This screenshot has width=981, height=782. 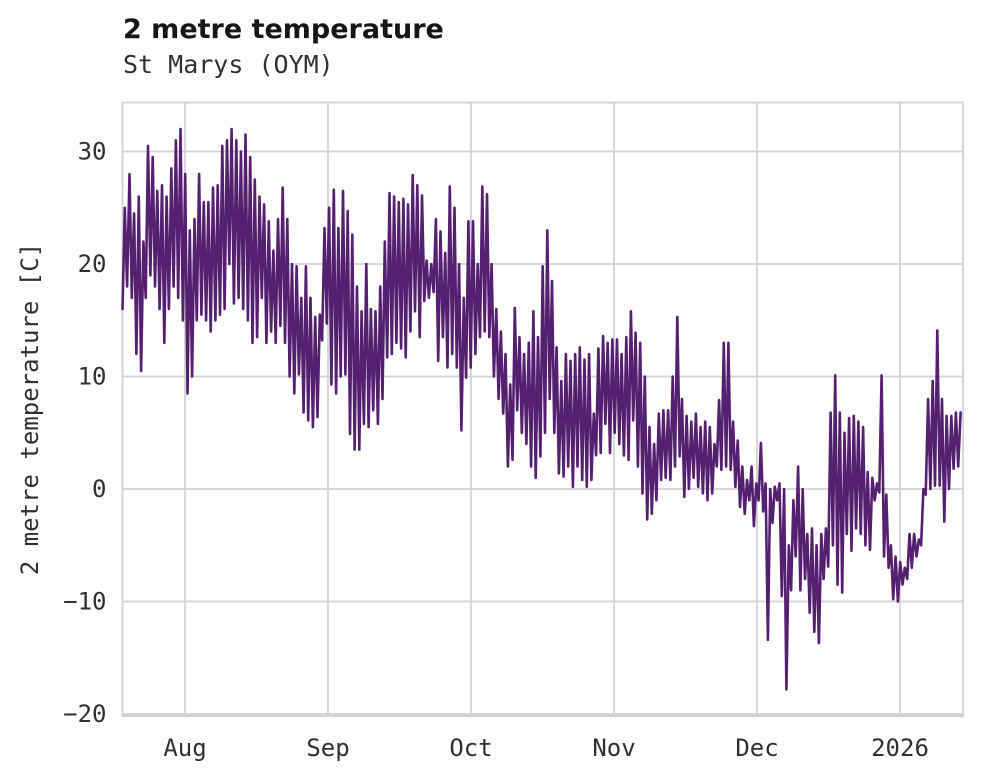 What do you see at coordinates (613, 748) in the screenshot?
I see `x-tick-label: Nov` at bounding box center [613, 748].